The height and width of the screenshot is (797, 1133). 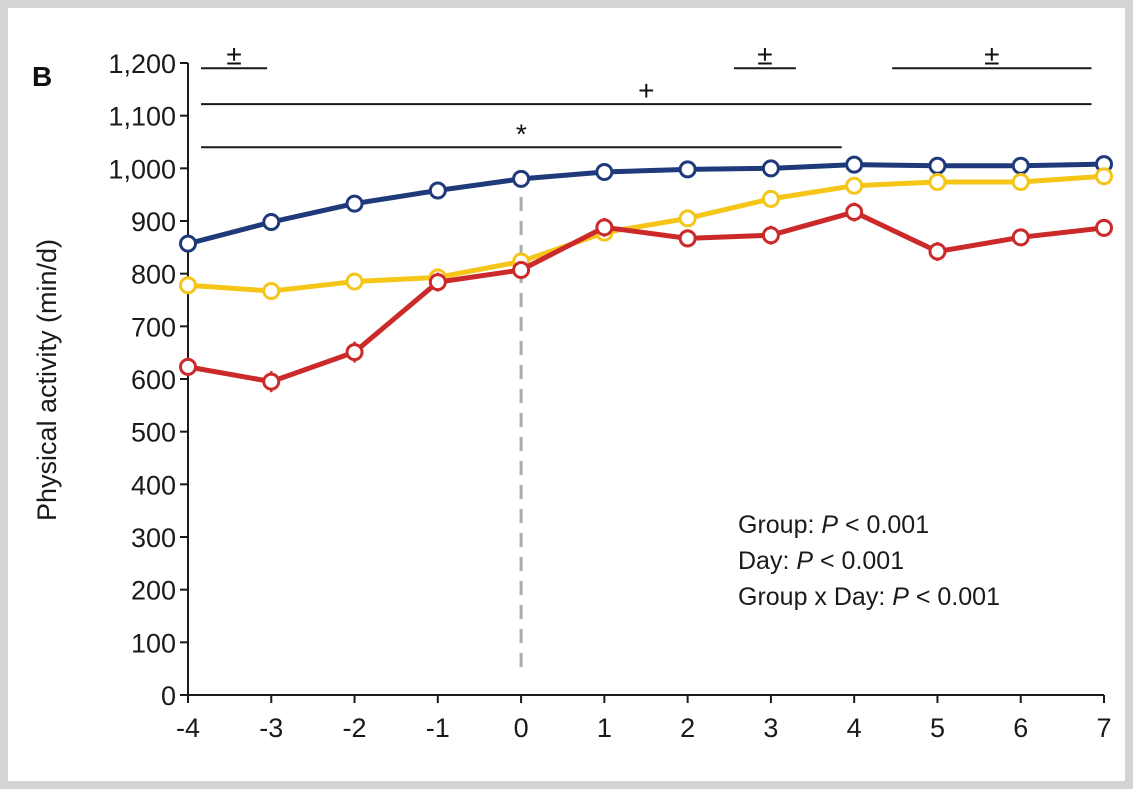 What do you see at coordinates (271, 728) in the screenshot?
I see `x-tick-label: -3` at bounding box center [271, 728].